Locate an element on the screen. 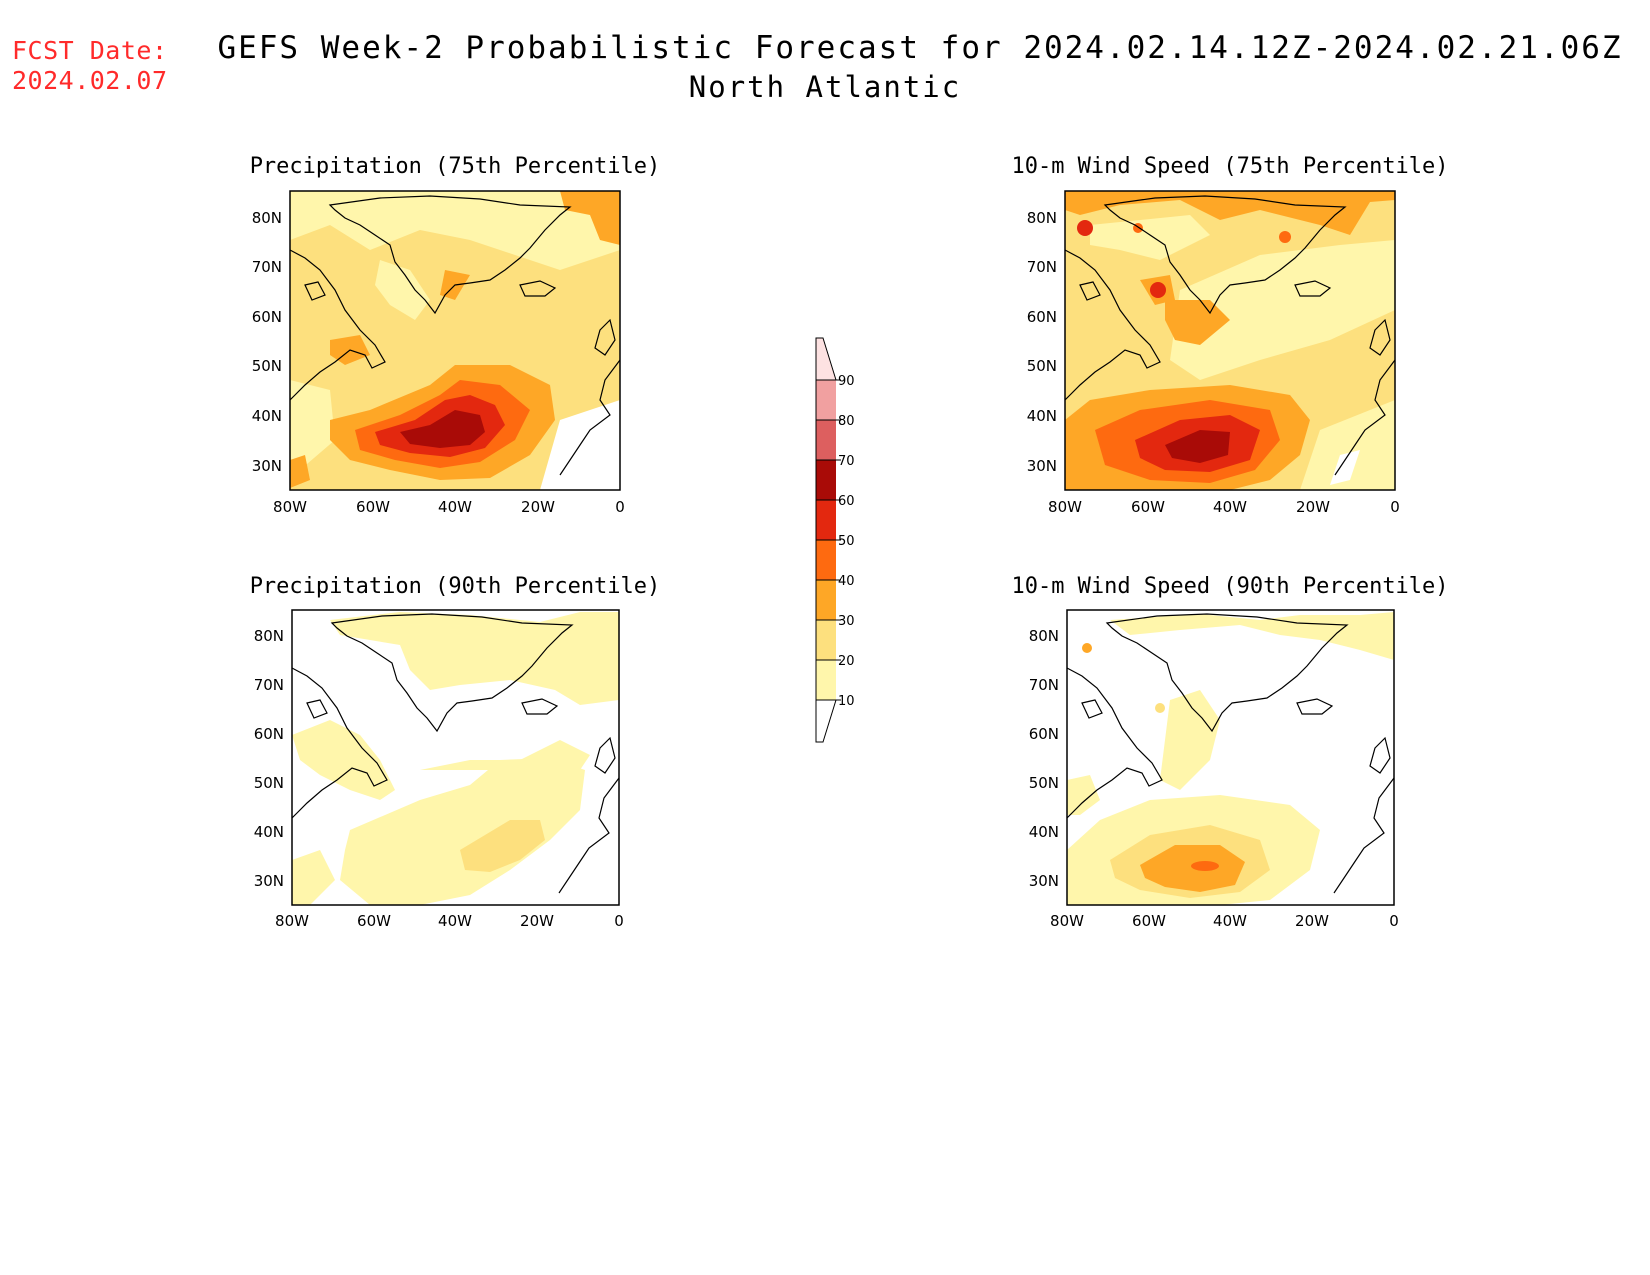 Image resolution: width=1650 pixels, height=1275 pixels. colorbar-label: 40 is located at coordinates (846, 581).